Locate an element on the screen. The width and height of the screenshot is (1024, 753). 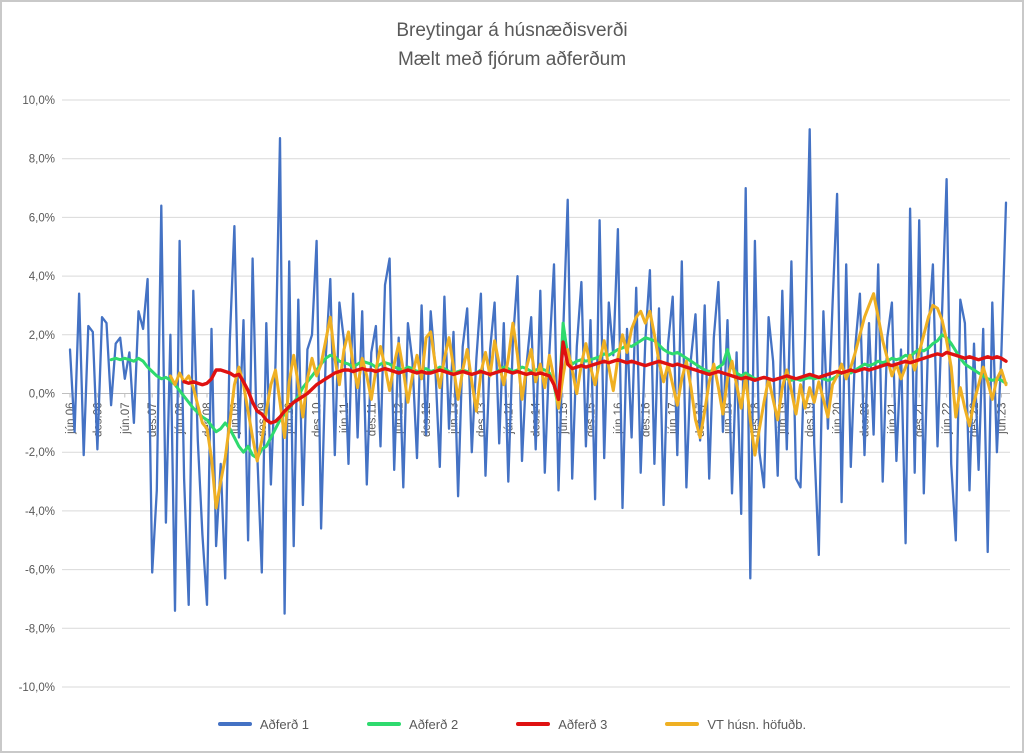
svg-text: 8,0% is located at coordinates (42, 160).